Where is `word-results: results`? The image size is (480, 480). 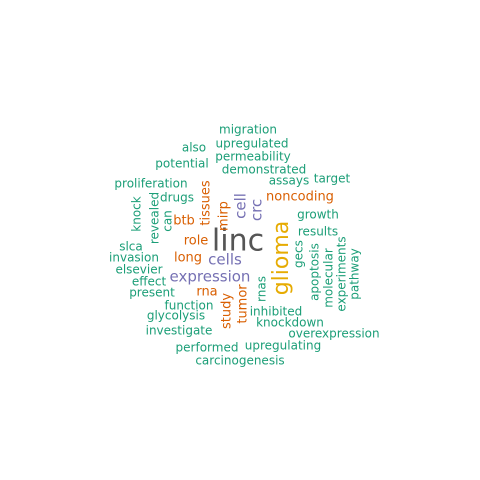
word-results: results is located at coordinates (318, 232).